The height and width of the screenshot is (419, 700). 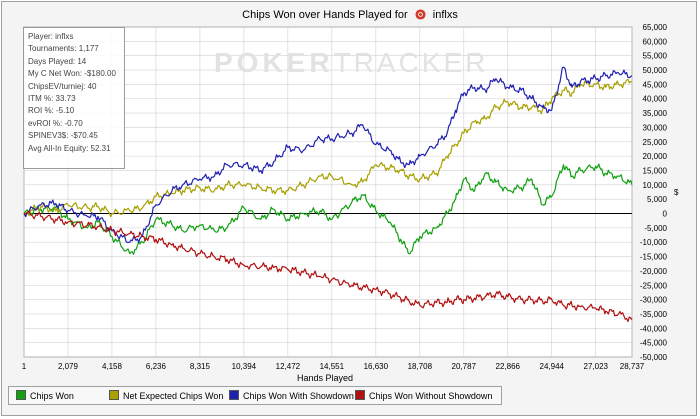 I want to click on watermark-poker: POKER, so click(x=274, y=62).